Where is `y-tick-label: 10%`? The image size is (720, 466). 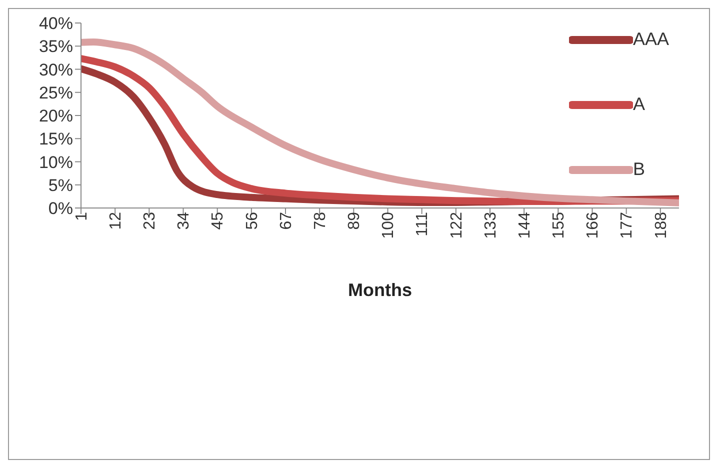
y-tick-label: 10% is located at coordinates (55, 162).